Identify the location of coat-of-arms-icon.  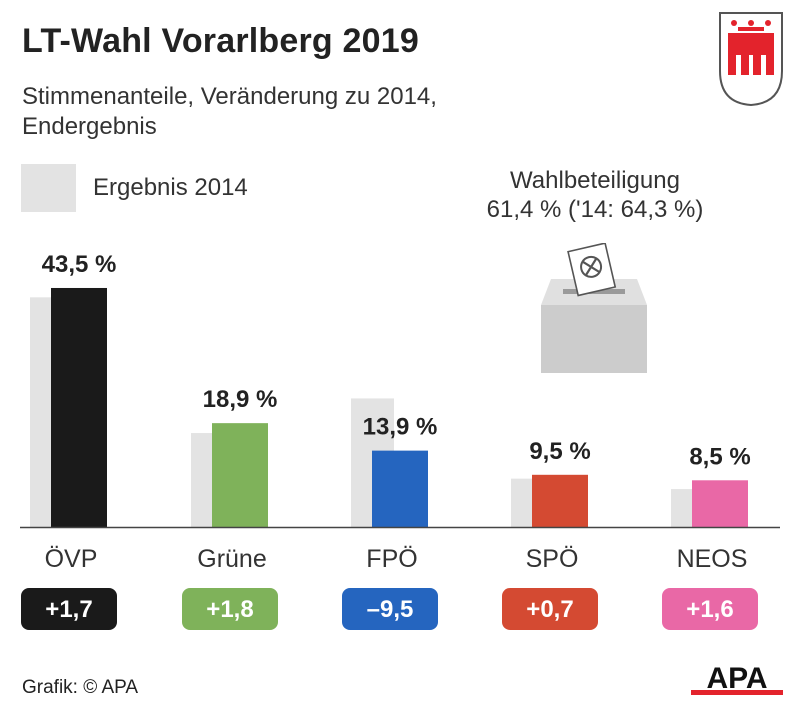
(751, 59).